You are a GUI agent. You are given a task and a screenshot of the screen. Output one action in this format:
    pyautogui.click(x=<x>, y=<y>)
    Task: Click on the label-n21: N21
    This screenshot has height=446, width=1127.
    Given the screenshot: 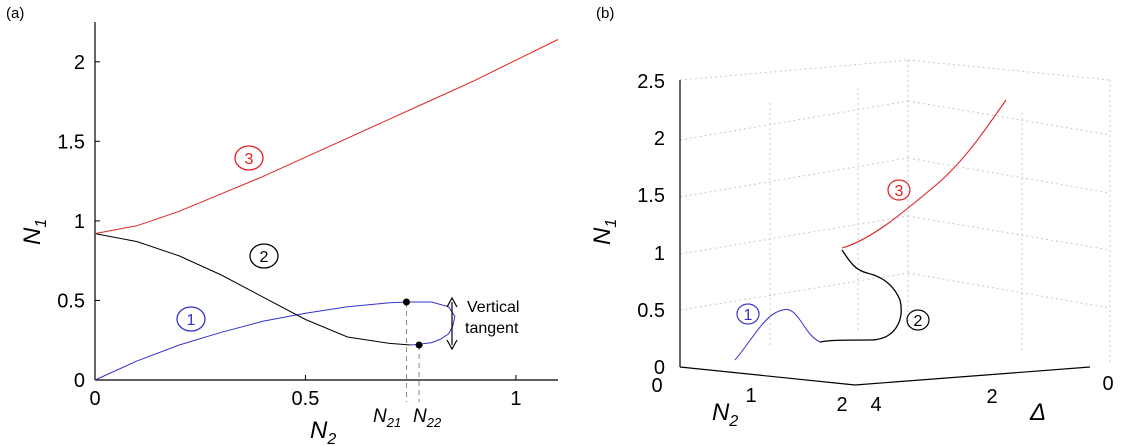 What is the action you would take?
    pyautogui.click(x=387, y=418)
    